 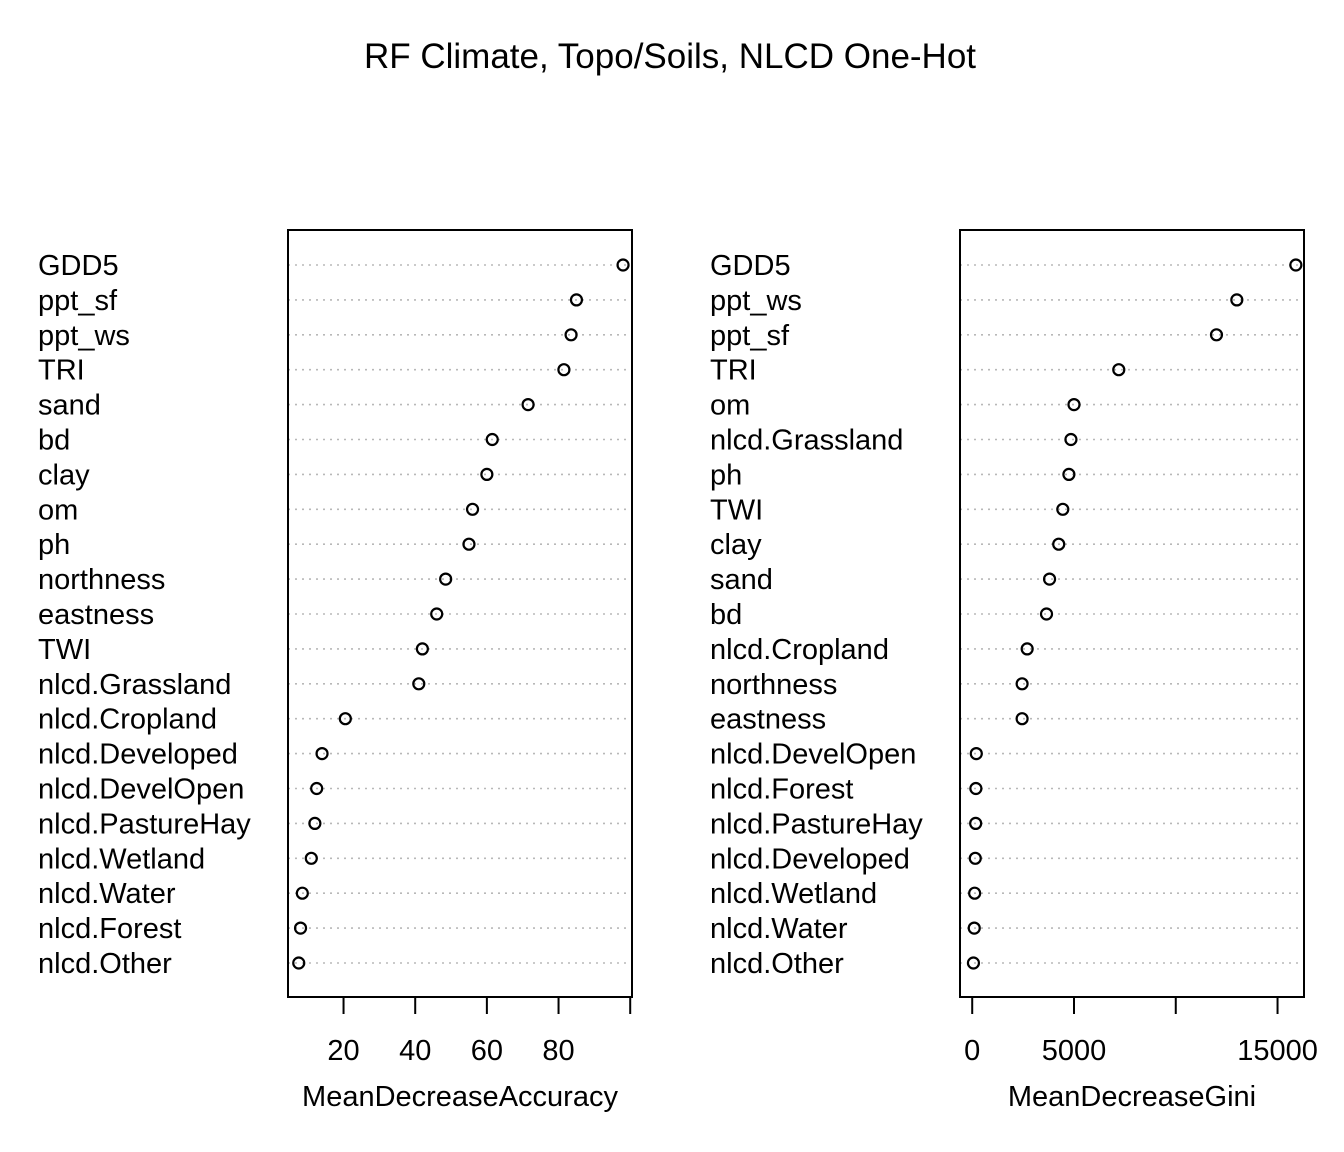 What do you see at coordinates (138, 755) in the screenshot?
I see `accuracy-variable-label: nlcd.Developed` at bounding box center [138, 755].